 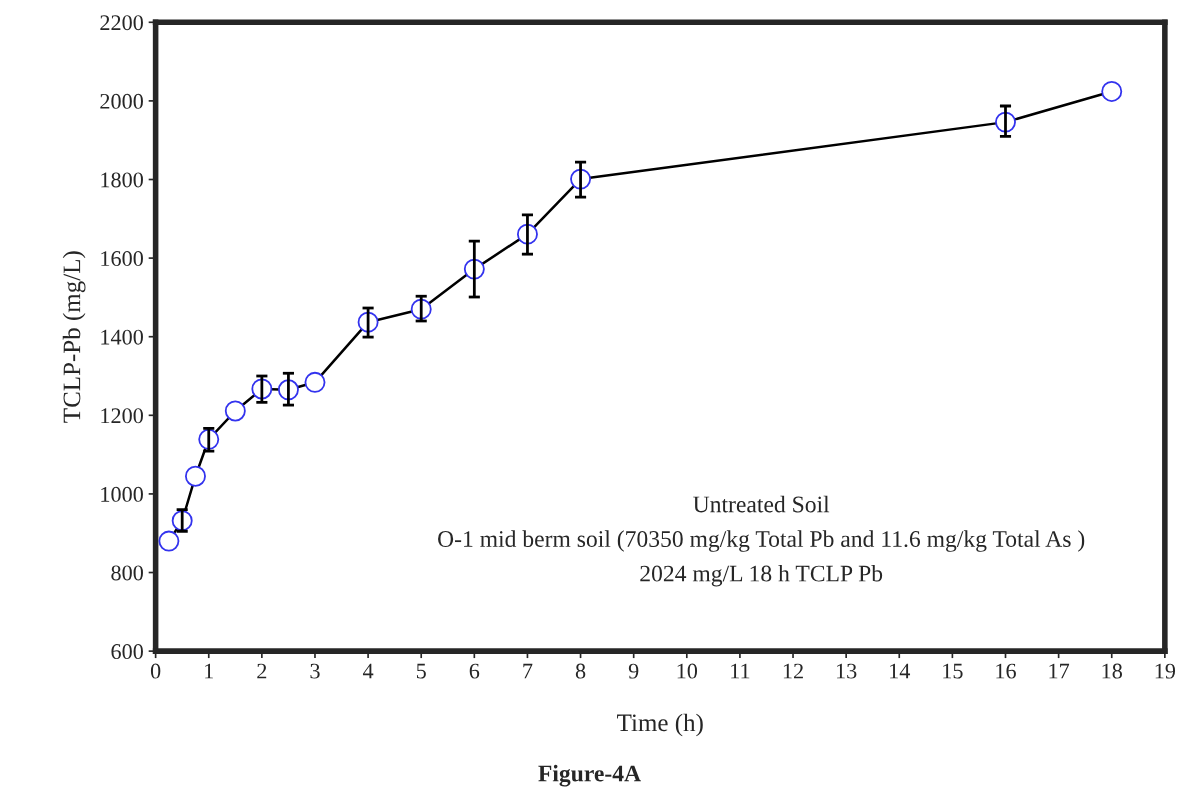 What do you see at coordinates (953, 671) in the screenshot?
I see `x-tick-label: 15` at bounding box center [953, 671].